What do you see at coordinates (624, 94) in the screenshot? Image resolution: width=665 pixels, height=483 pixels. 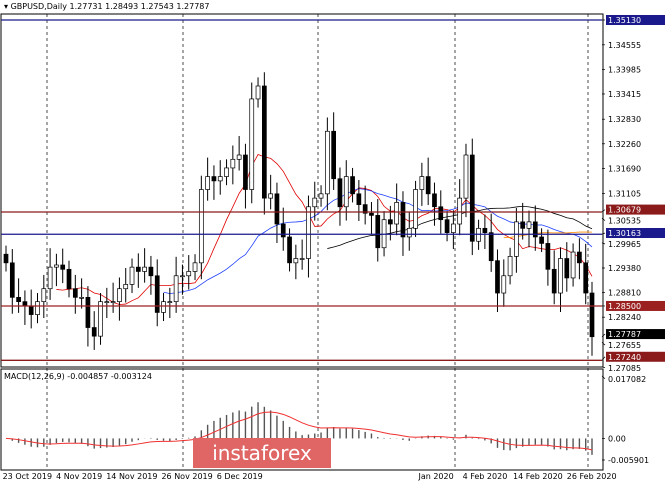 I see `price-tick-label: 1.33415` at bounding box center [624, 94].